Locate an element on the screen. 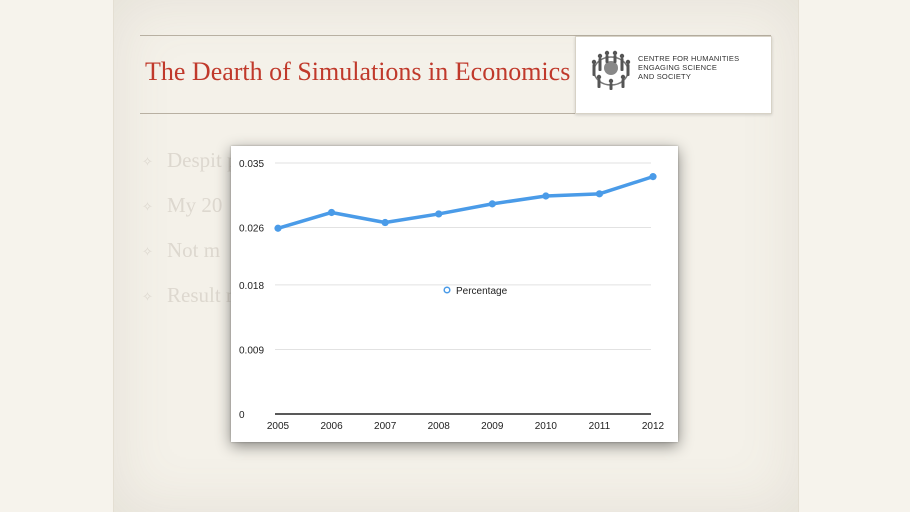 This screenshot has height=512, width=910. people-circle-logo-icon is located at coordinates (611, 70).